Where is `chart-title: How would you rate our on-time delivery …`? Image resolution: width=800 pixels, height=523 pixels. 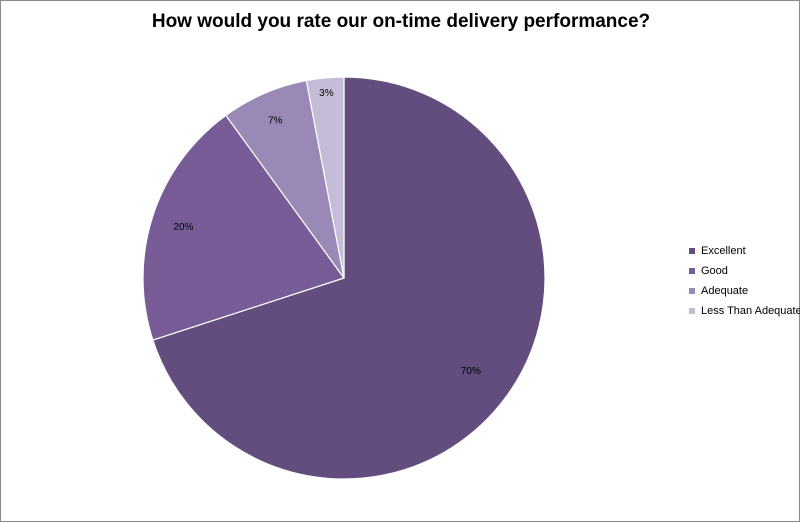
chart-title: How would you rate our on-time delivery … is located at coordinates (401, 21).